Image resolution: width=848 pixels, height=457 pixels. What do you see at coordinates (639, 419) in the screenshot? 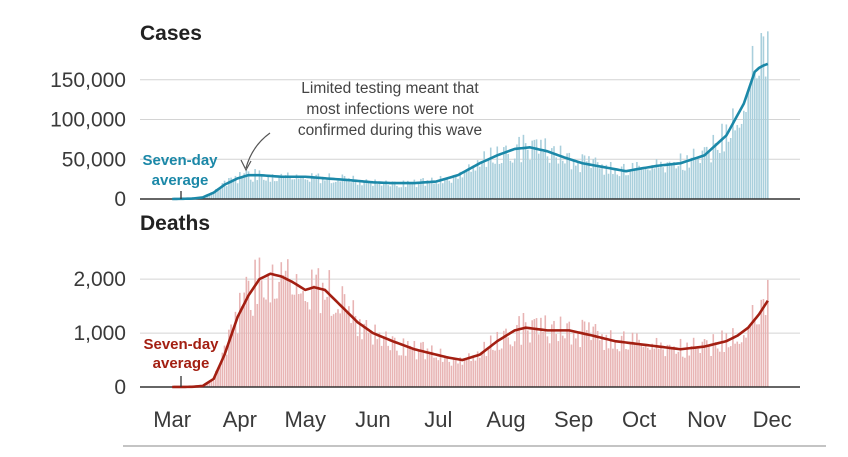
I see `x-tick-label: Oct` at bounding box center [639, 419].